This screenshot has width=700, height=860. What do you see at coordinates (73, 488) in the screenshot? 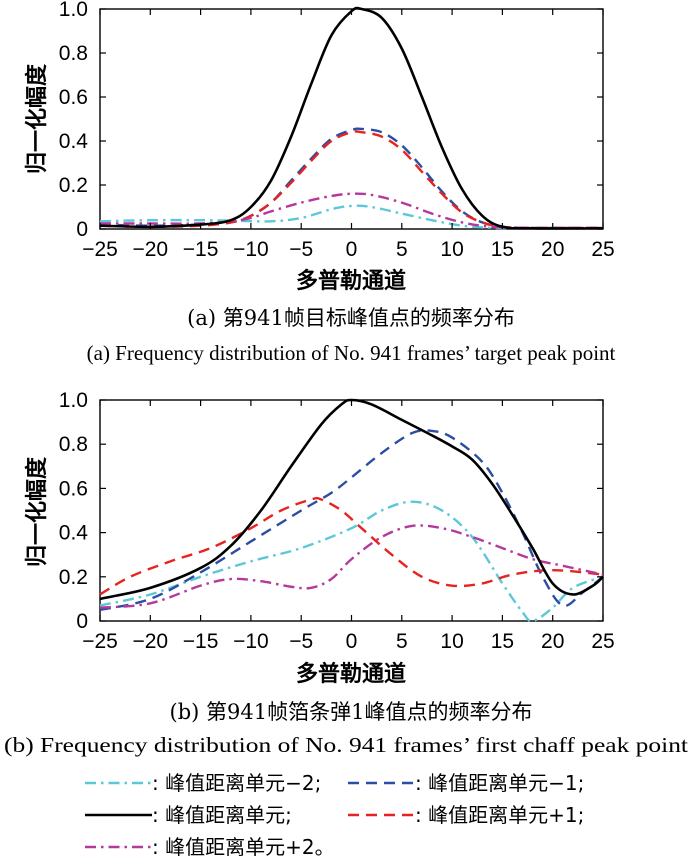
I see `y-tick-label-b: 0.6` at bounding box center [73, 488].